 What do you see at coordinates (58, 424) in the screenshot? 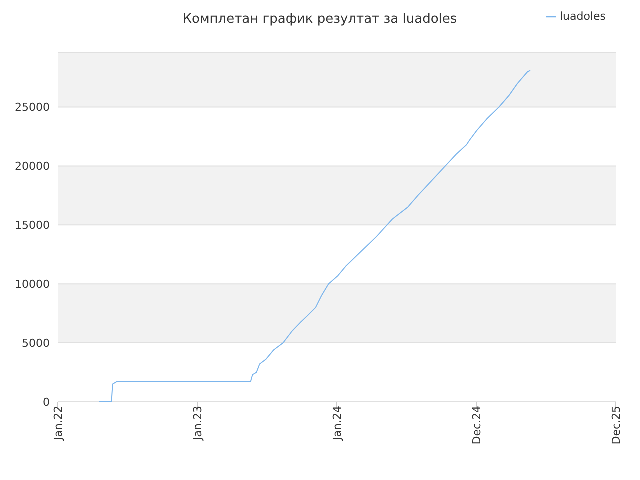
I see `x-tick-label: Jan.22` at bounding box center [58, 424].